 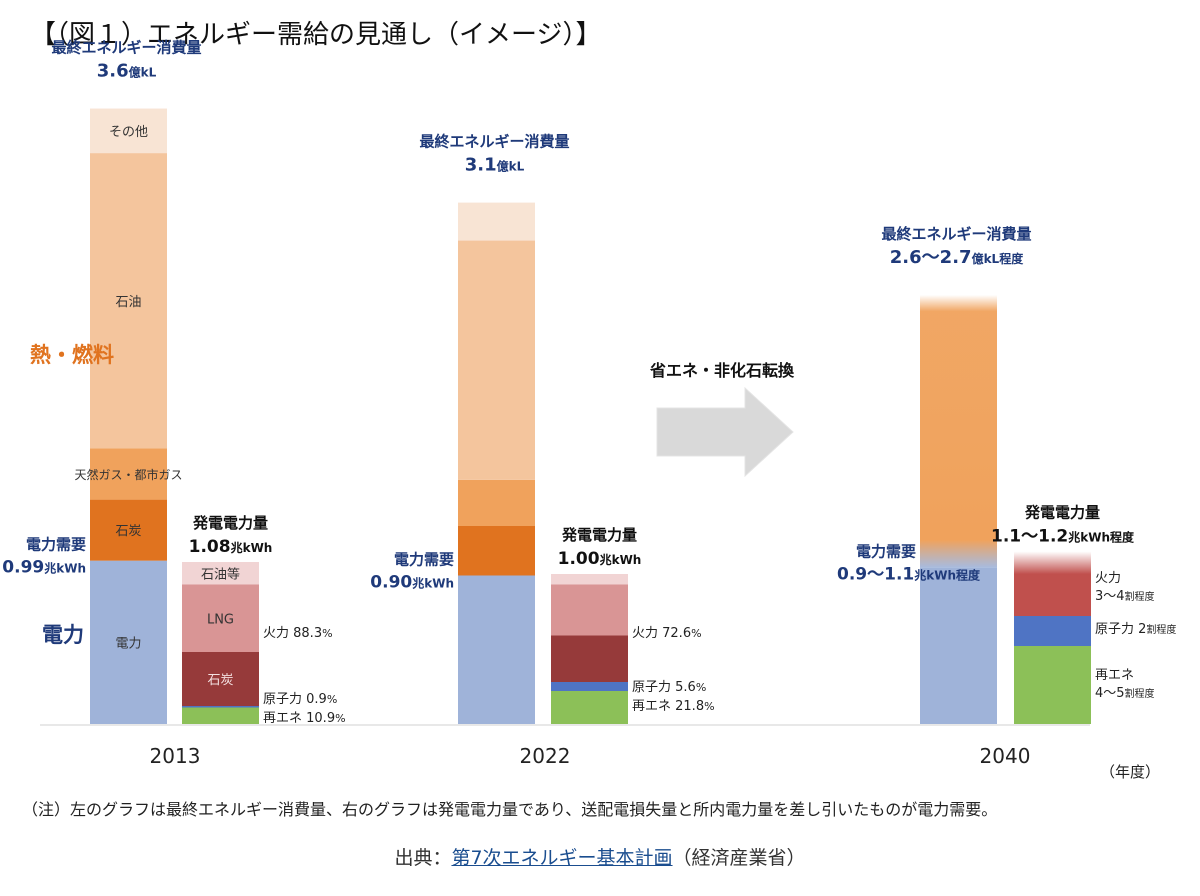 I want to click on year-tick-label: 2013, so click(x=175, y=756).